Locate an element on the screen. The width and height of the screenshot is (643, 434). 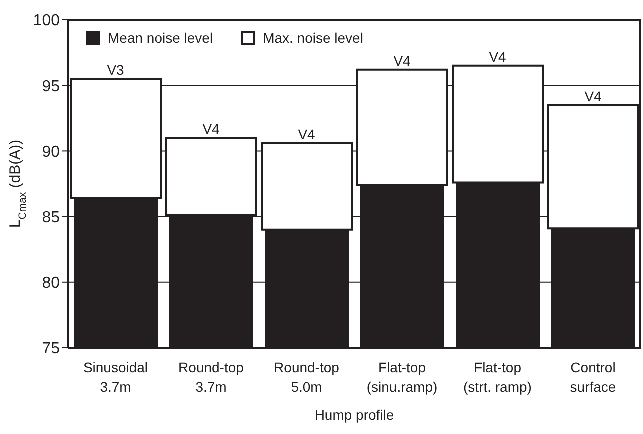
y-tick-label: 90 is located at coordinates (51, 152).